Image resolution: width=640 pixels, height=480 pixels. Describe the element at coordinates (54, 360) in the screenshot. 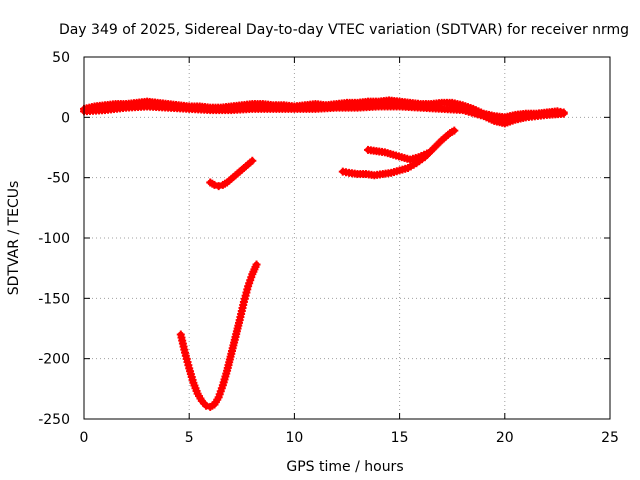

I see `y-tick-label: -200` at that location.